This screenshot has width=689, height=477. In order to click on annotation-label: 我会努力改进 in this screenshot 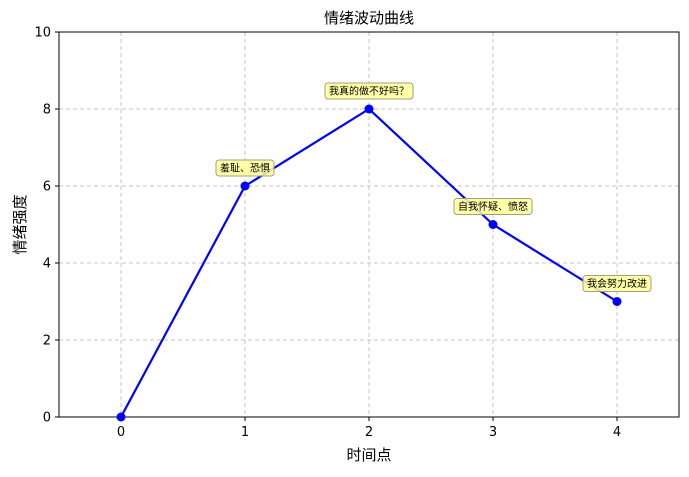, I will do `click(617, 283)`.